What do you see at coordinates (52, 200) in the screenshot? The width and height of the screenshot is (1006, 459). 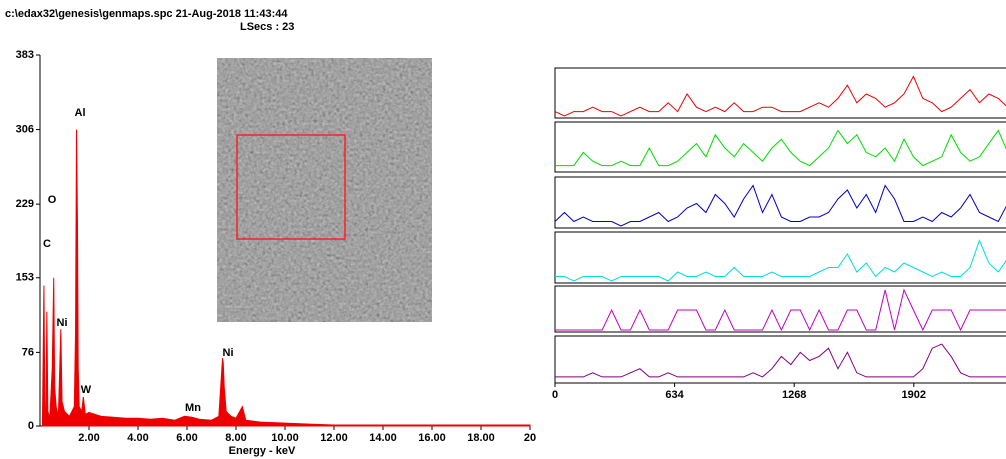 I see `peak-label: O` at bounding box center [52, 200].